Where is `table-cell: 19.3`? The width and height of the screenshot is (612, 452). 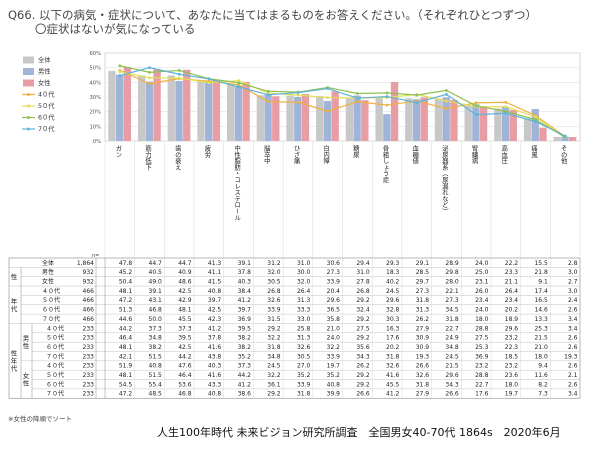
table-cell: 19.3 is located at coordinates (423, 356).